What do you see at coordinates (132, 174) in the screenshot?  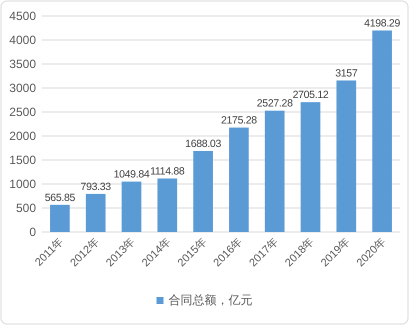 I see `data-label: 1049.84` at bounding box center [132, 174].